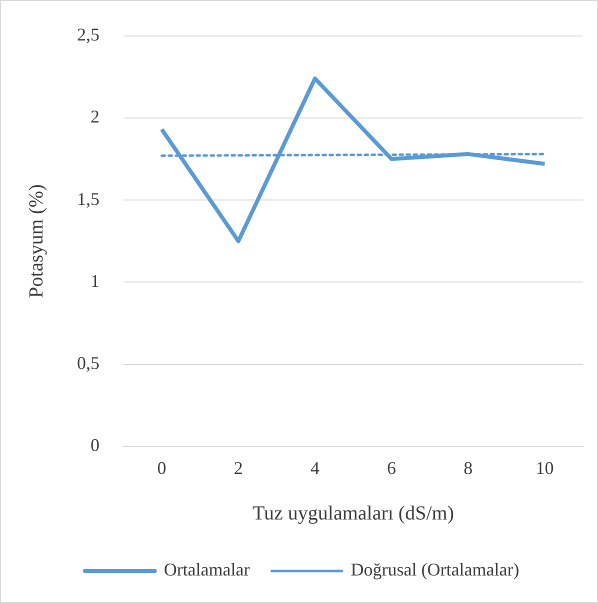 Image resolution: width=598 pixels, height=603 pixels. What do you see at coordinates (95, 280) in the screenshot?
I see `y-tick-label: 1` at bounding box center [95, 280].